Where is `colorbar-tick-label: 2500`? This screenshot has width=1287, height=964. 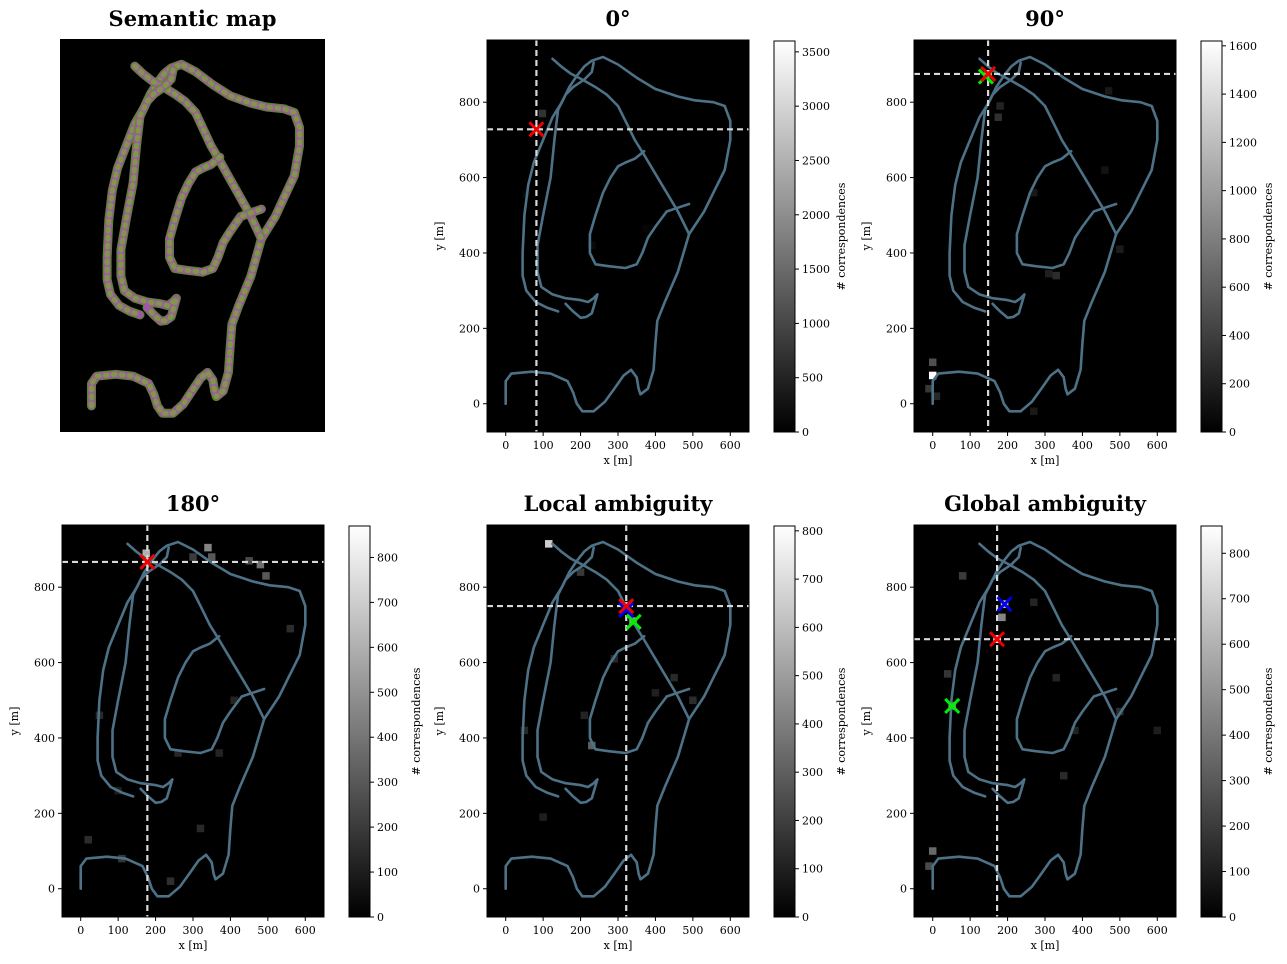
colorbar-tick-label: 2500 is located at coordinates (816, 160).